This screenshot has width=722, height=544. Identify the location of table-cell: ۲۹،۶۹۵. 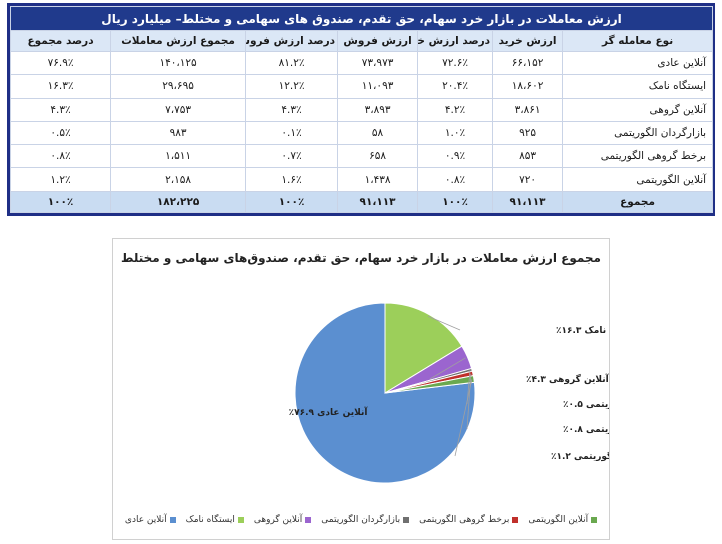
(178, 86).